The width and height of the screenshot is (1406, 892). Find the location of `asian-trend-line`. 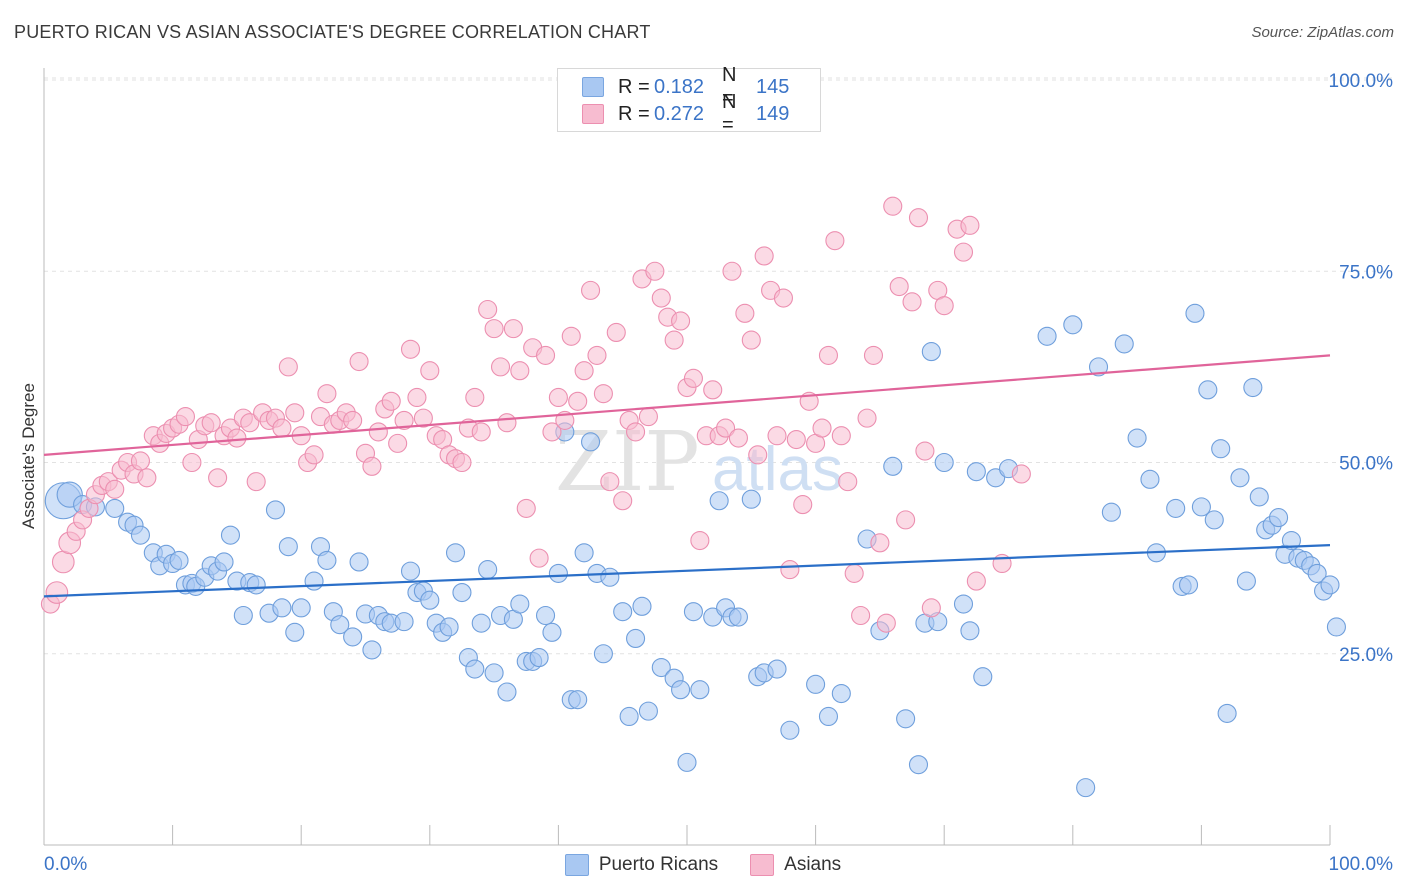

asian-trend-line is located at coordinates (687, 405).